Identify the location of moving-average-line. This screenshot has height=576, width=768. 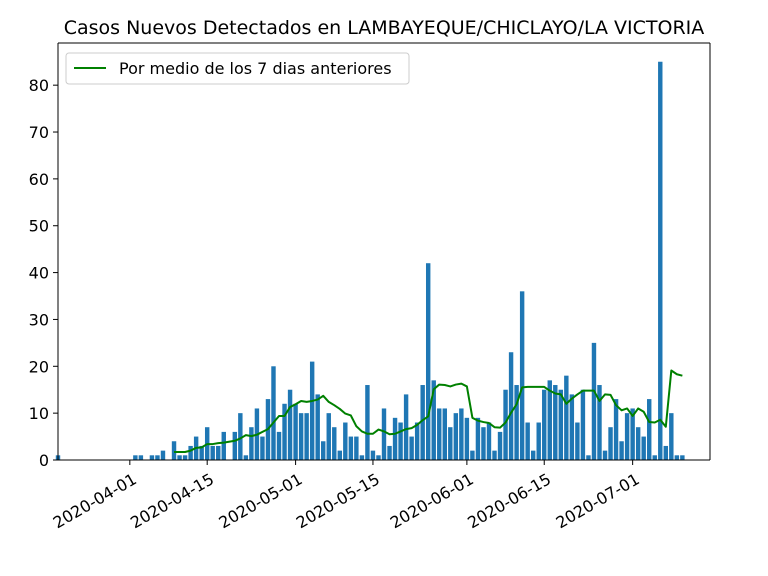
(428, 411).